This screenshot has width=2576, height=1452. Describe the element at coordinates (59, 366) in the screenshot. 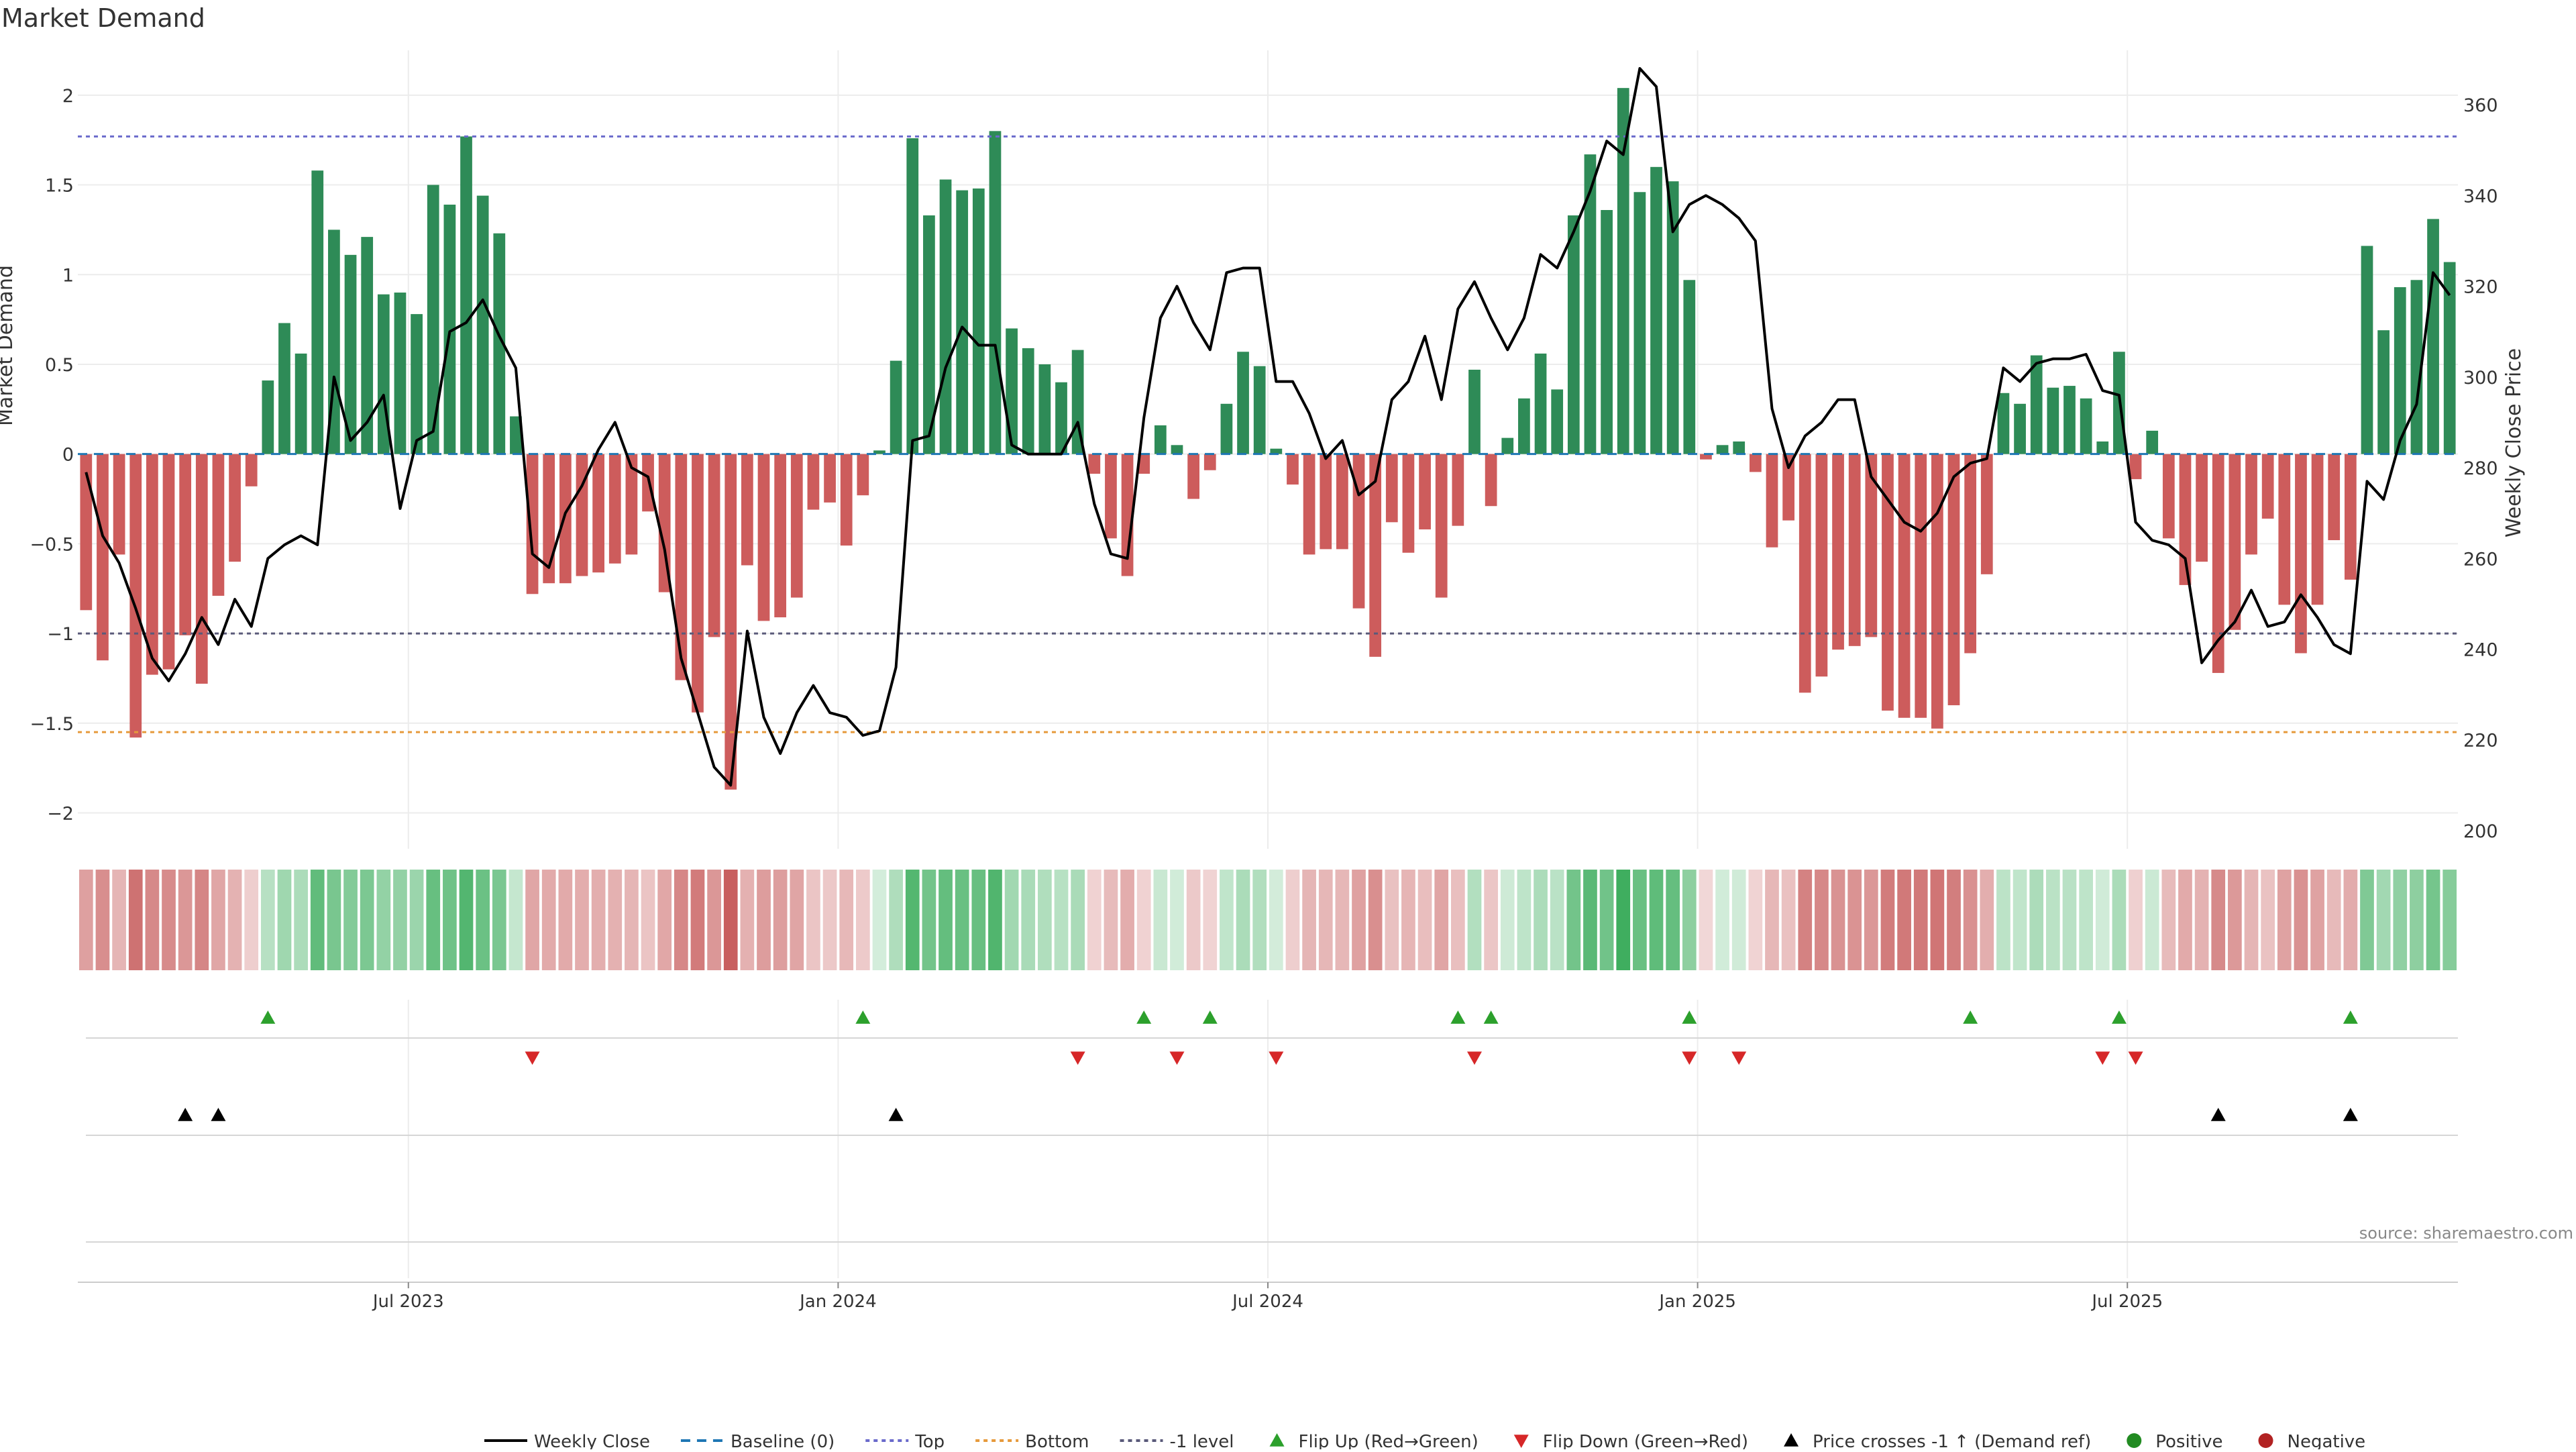

I see `left-tick-label: 0.5` at that location.